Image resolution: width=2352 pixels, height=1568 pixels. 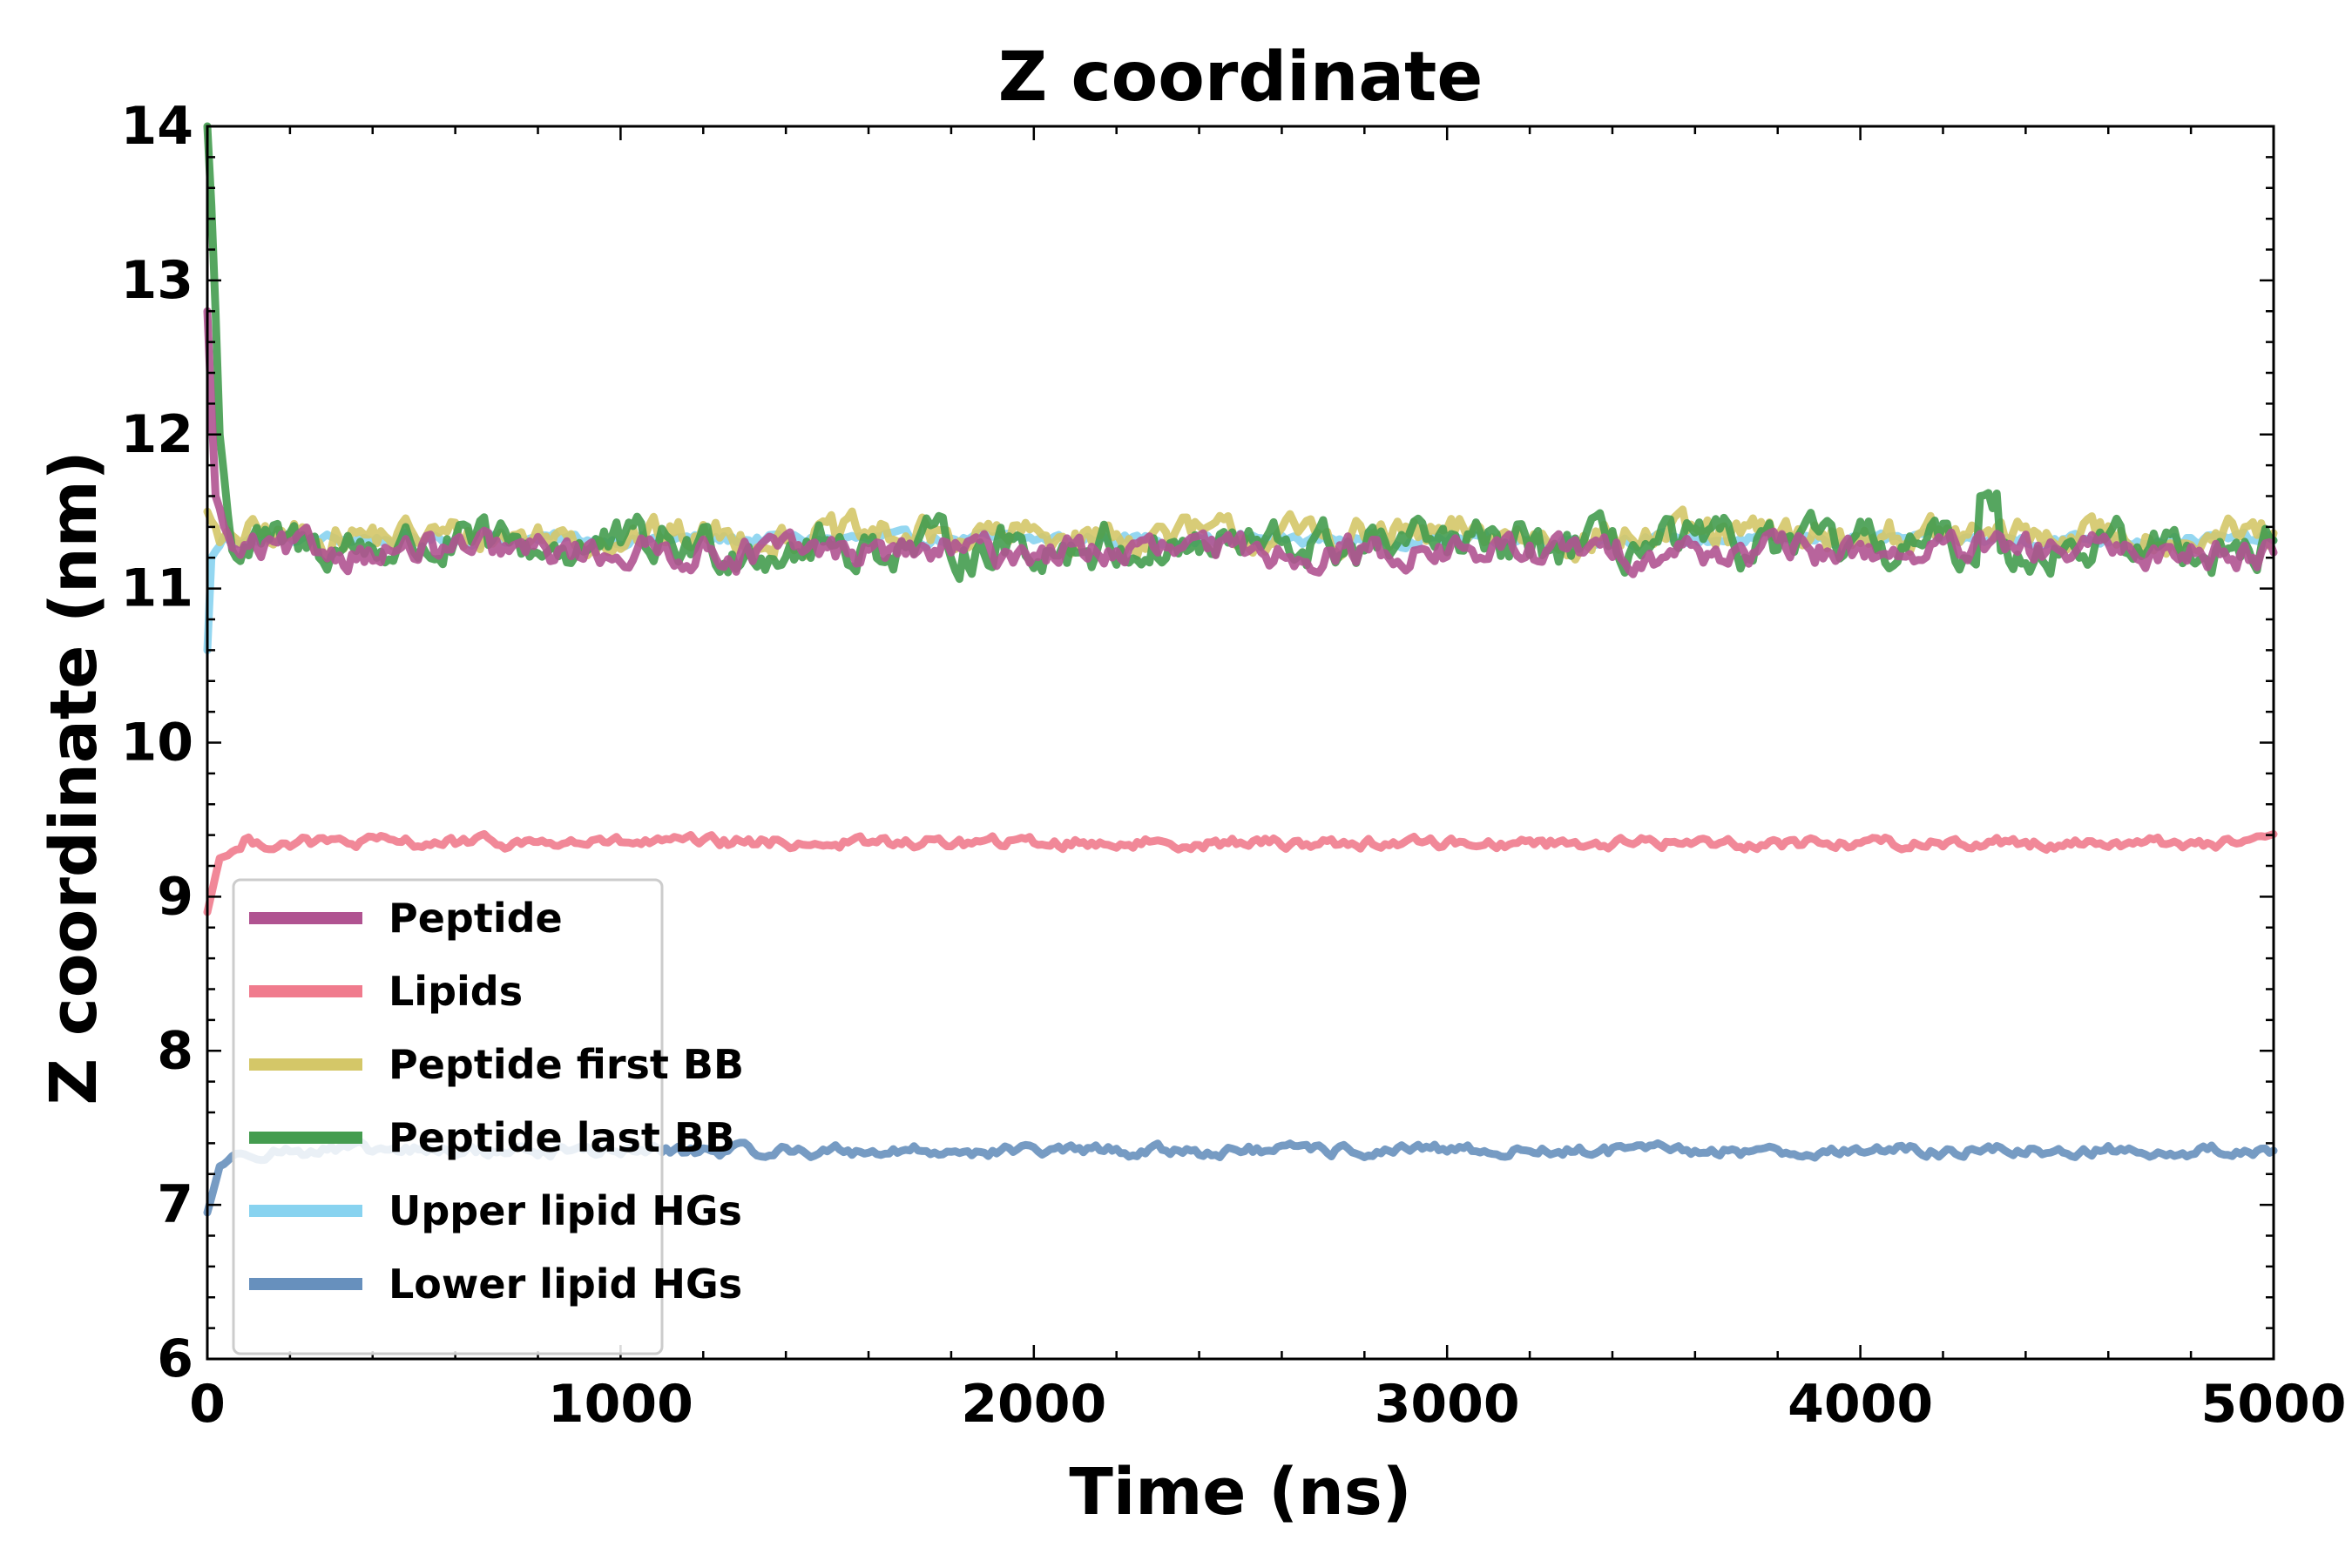 What do you see at coordinates (562, 1137) in the screenshot?
I see `legend-label: Peptide last BB` at bounding box center [562, 1137].